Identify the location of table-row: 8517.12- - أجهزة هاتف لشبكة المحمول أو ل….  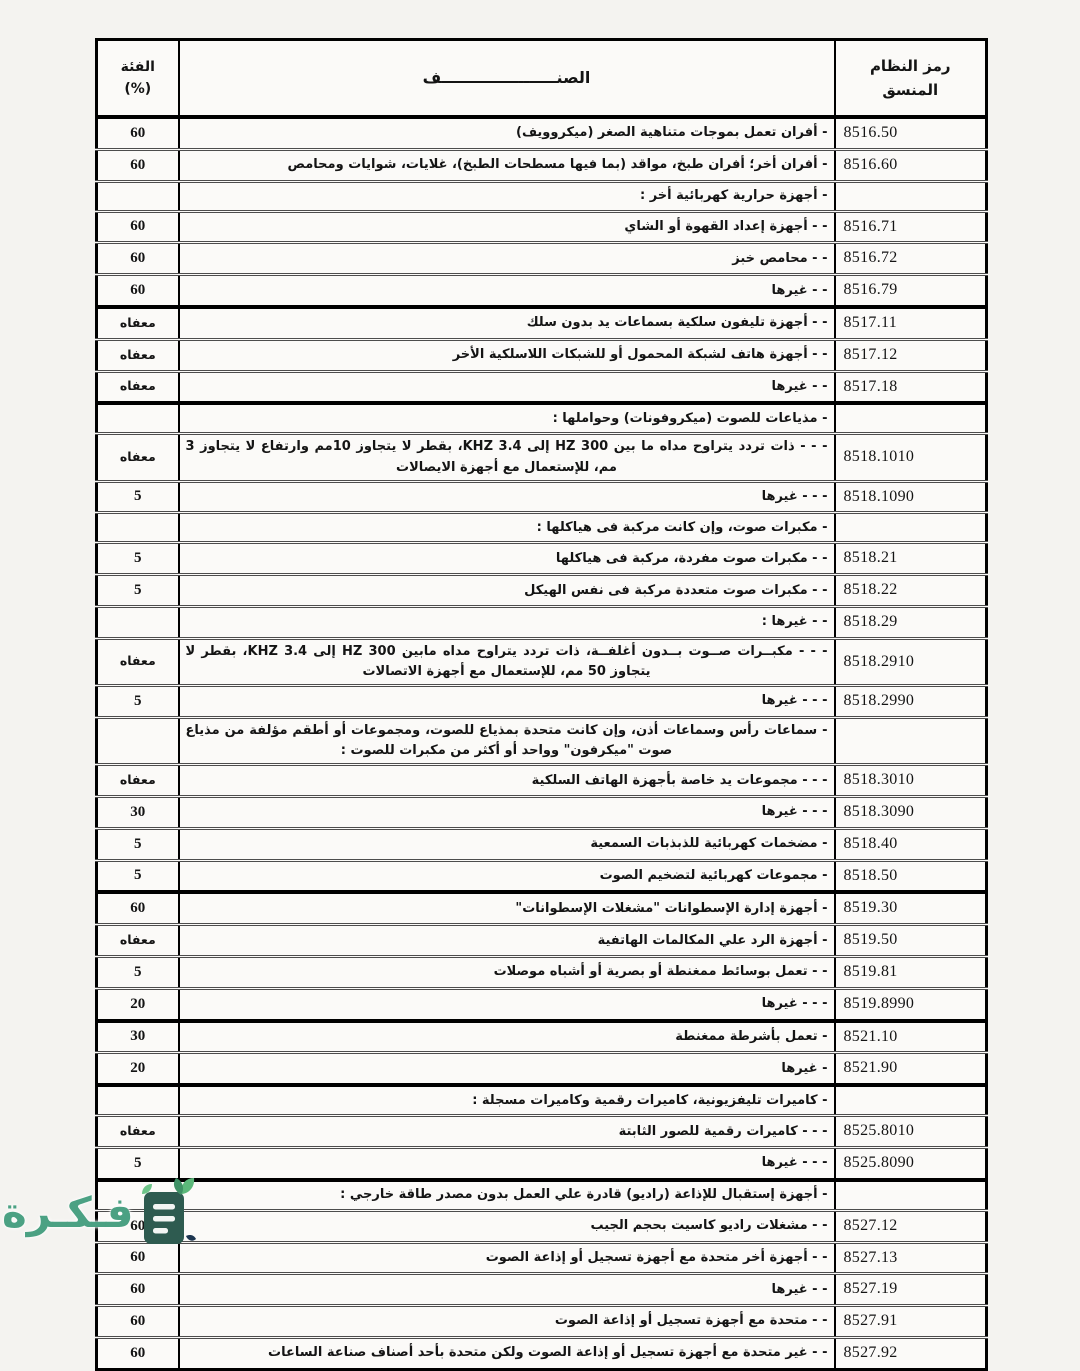
(541, 354).